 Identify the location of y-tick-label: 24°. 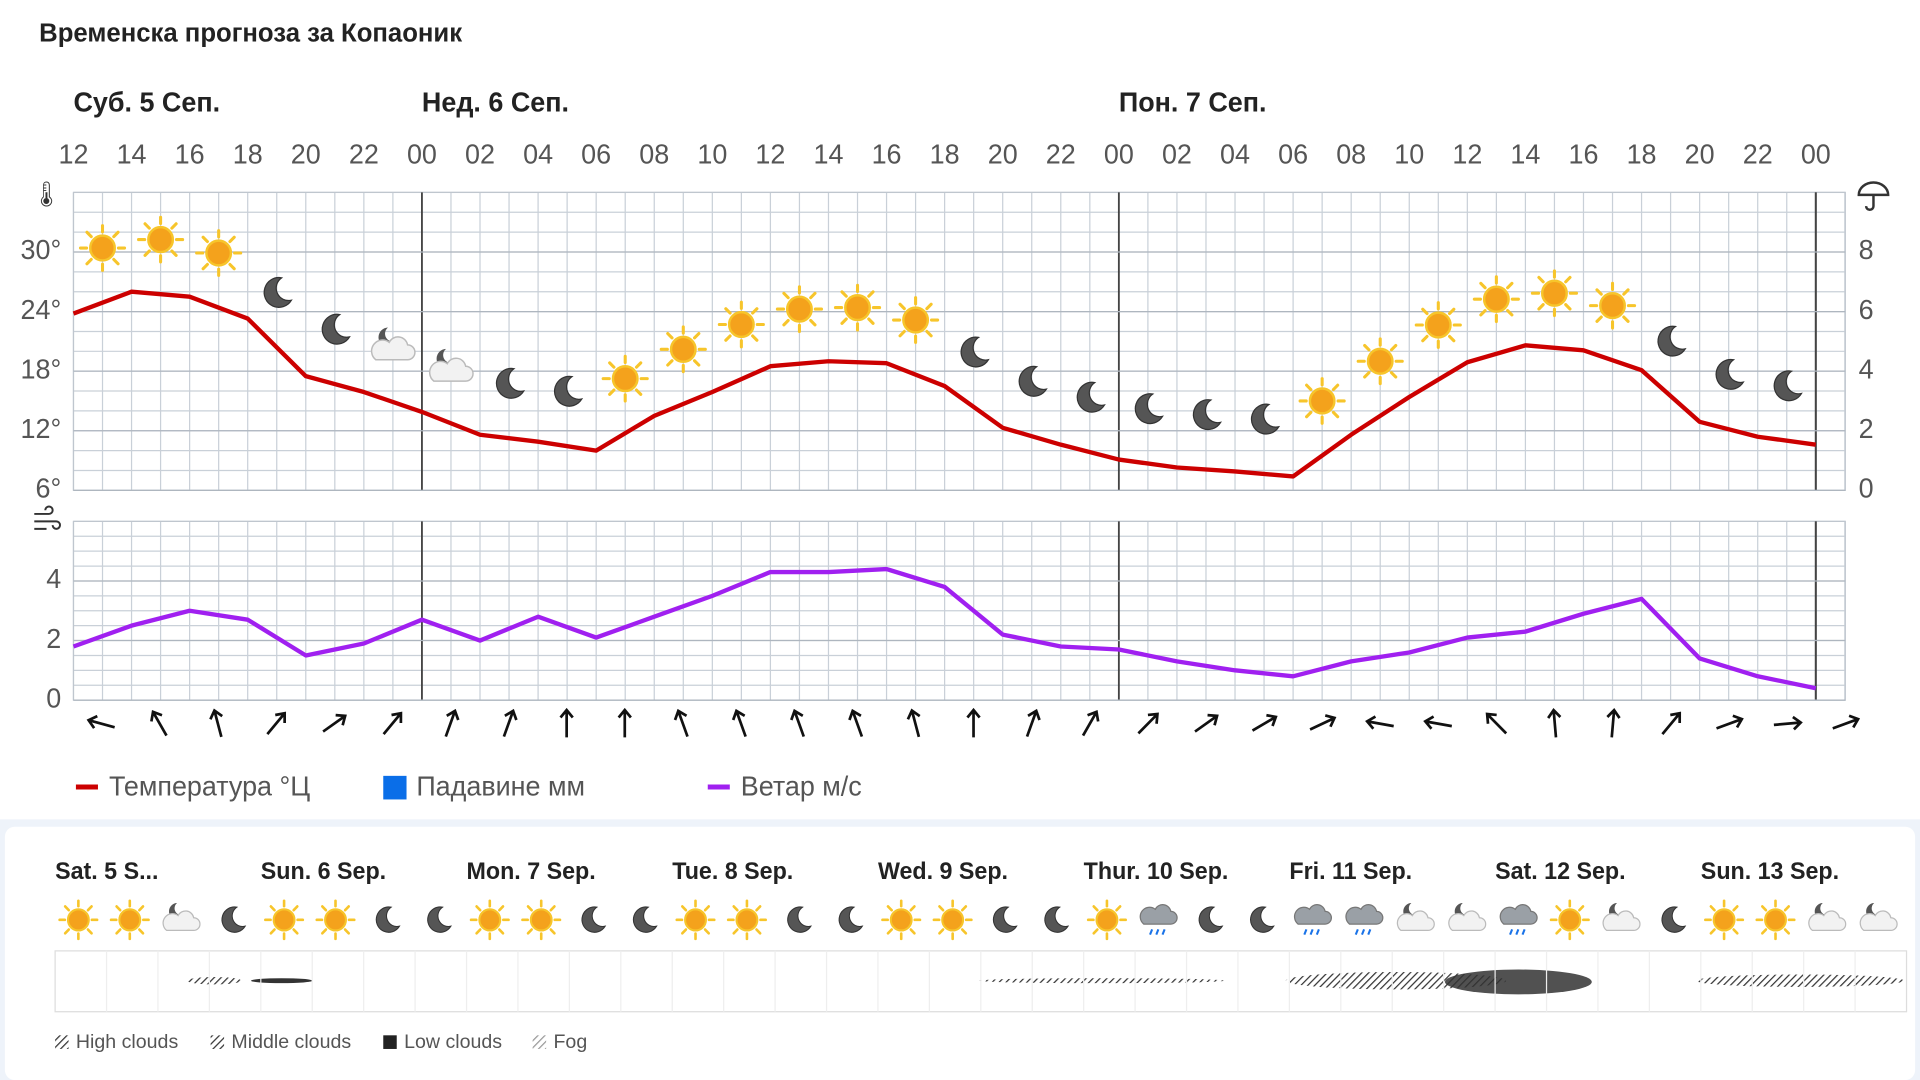
(41, 309).